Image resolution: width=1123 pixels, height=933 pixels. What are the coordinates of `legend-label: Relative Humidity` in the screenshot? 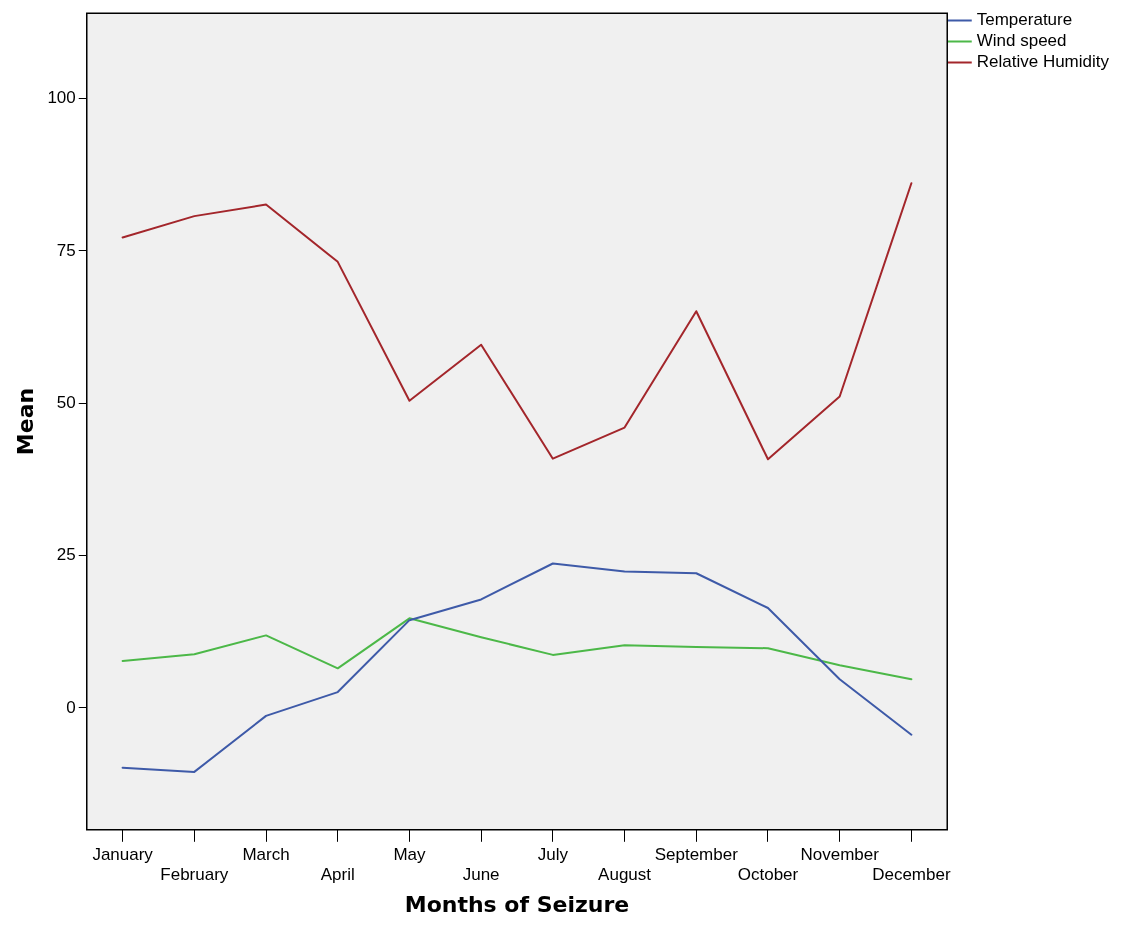 It's located at (1043, 62).